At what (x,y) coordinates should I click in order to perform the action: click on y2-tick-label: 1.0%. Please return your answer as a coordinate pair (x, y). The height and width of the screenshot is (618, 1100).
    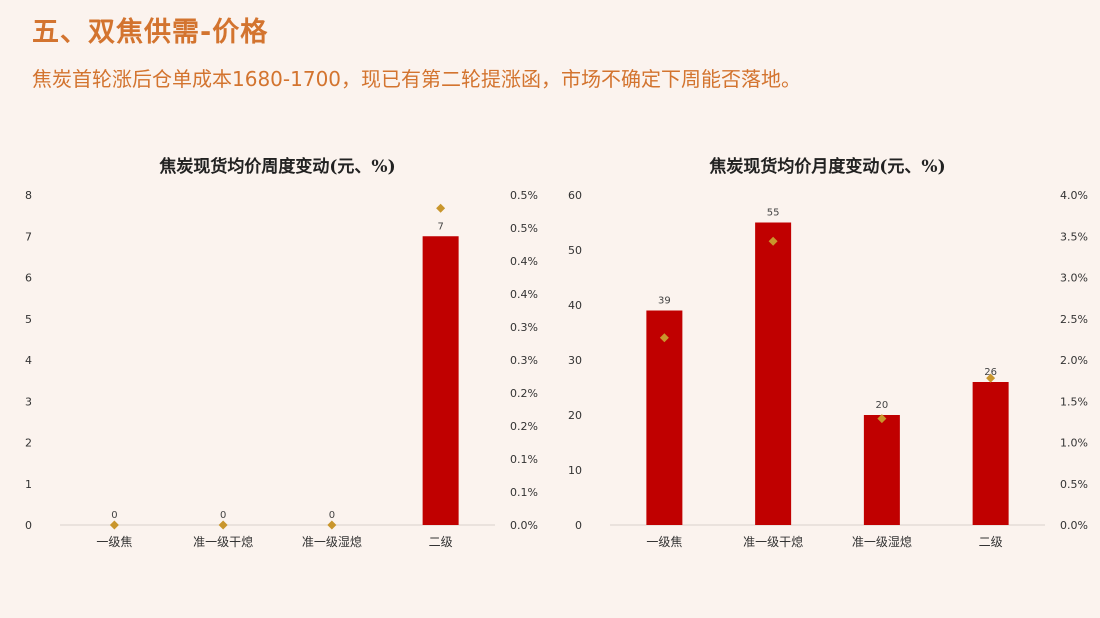
    Looking at the image, I should click on (1074, 443).